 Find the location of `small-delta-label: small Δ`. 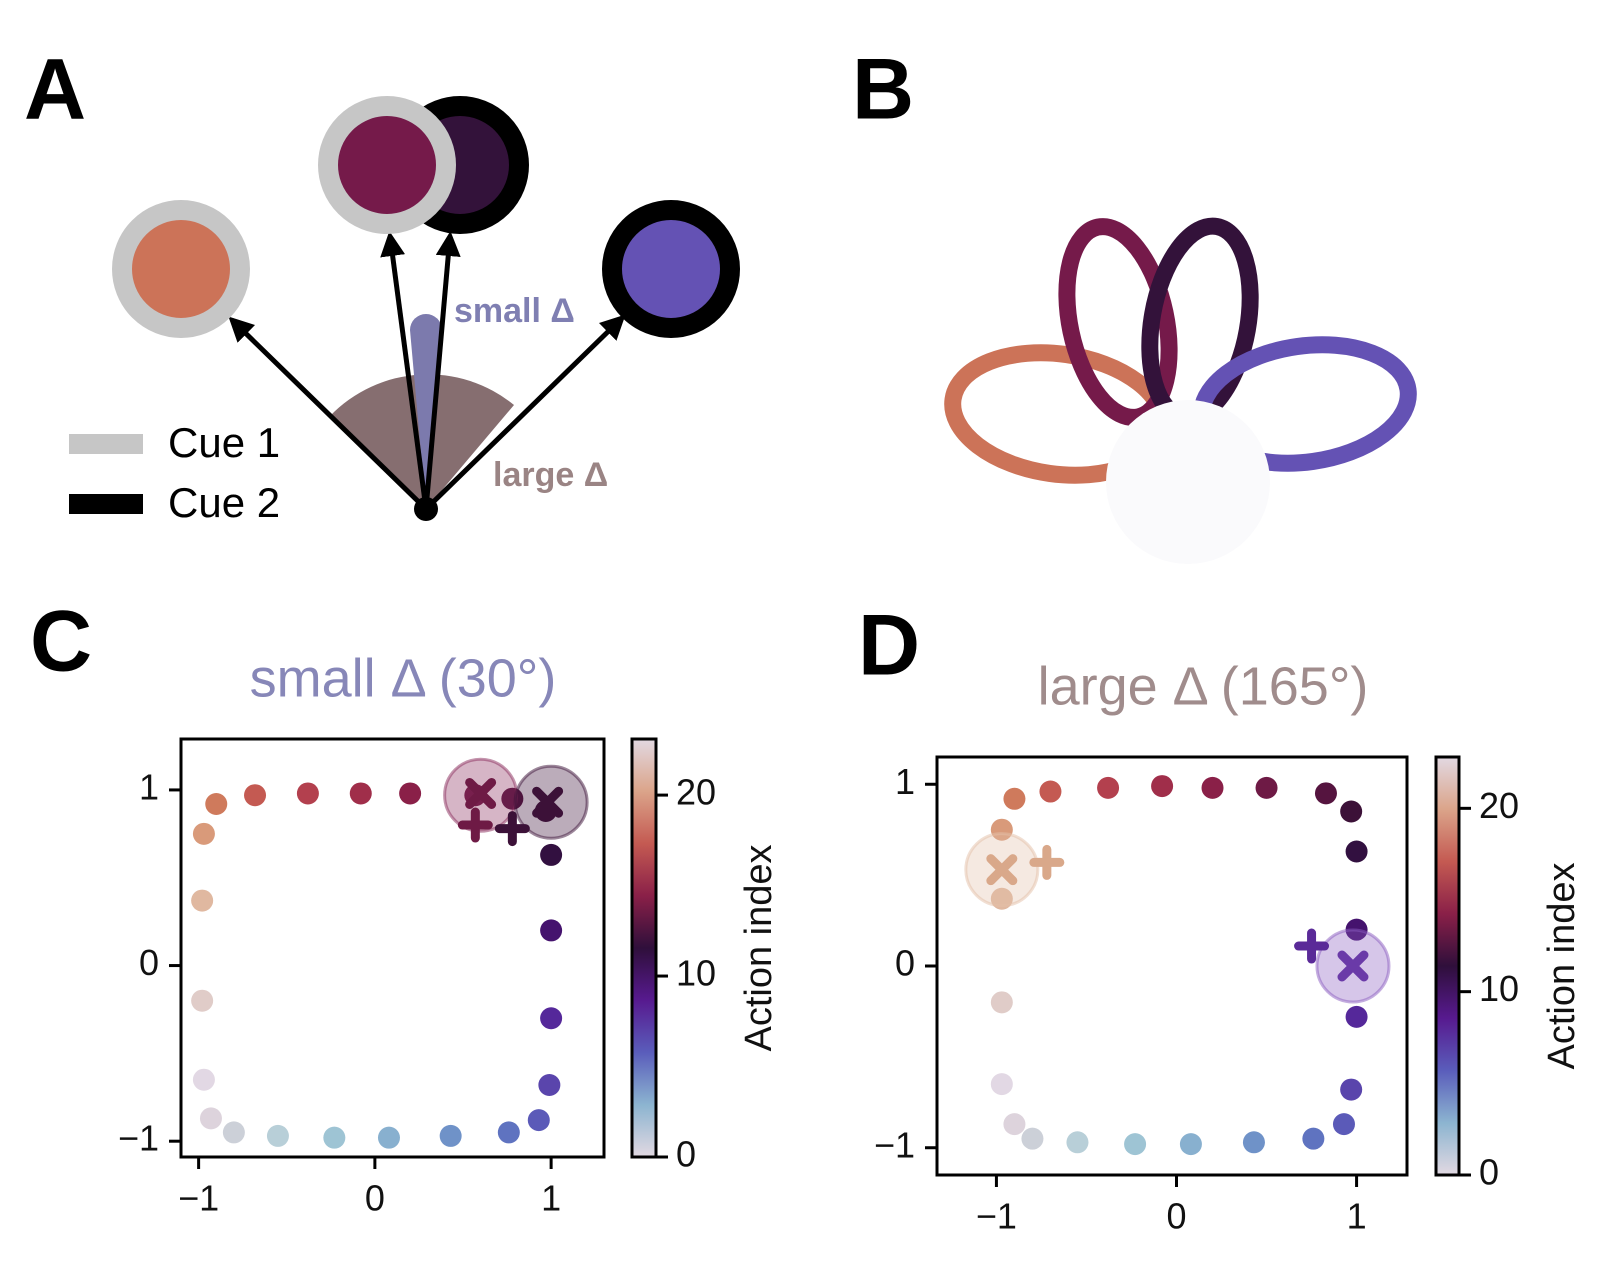

small-delta-label: small Δ is located at coordinates (514, 311).